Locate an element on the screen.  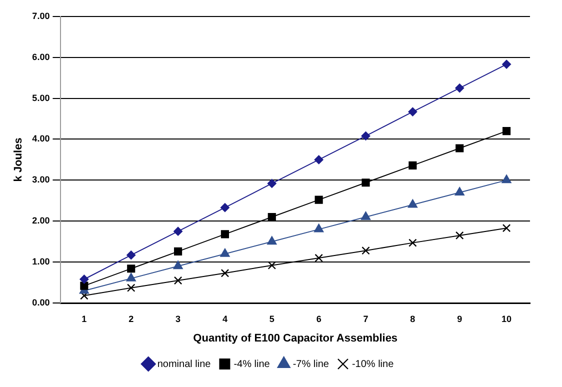
x-tick-label: 2 is located at coordinates (131, 319).